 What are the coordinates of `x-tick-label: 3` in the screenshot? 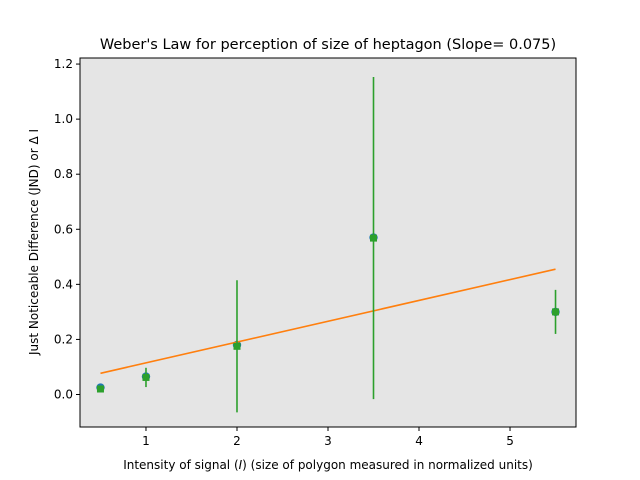 It's located at (328, 441).